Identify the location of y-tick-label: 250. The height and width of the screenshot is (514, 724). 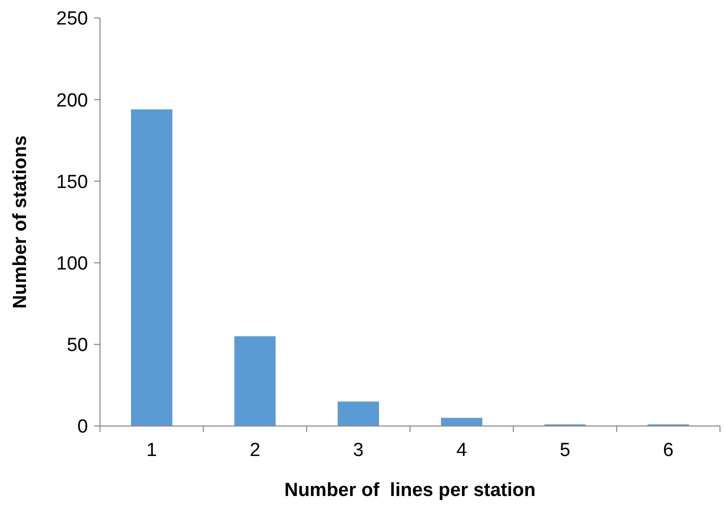
(72, 19).